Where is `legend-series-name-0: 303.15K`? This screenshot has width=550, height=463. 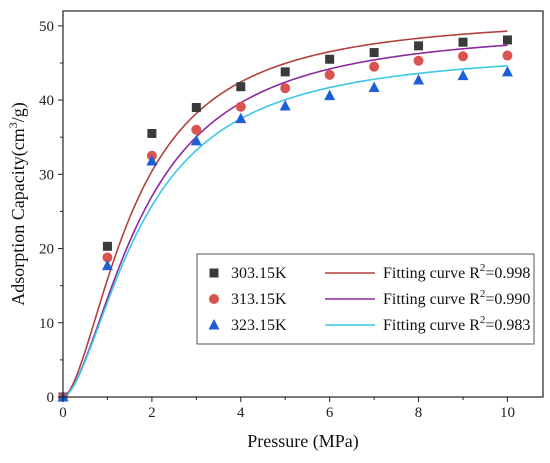 legend-series-name-0: 303.15K is located at coordinates (259, 273).